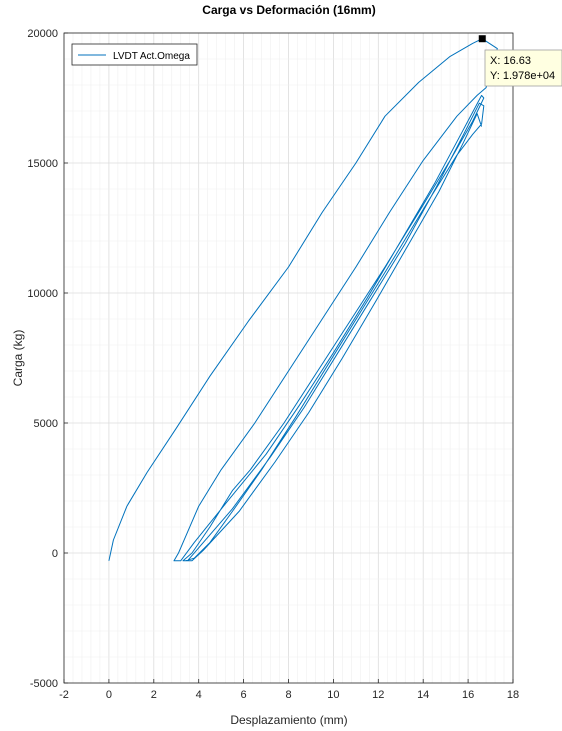 This screenshot has width=562, height=731. I want to click on datatip: X: 16.63 Y: 1.978e+04, so click(520, 61).